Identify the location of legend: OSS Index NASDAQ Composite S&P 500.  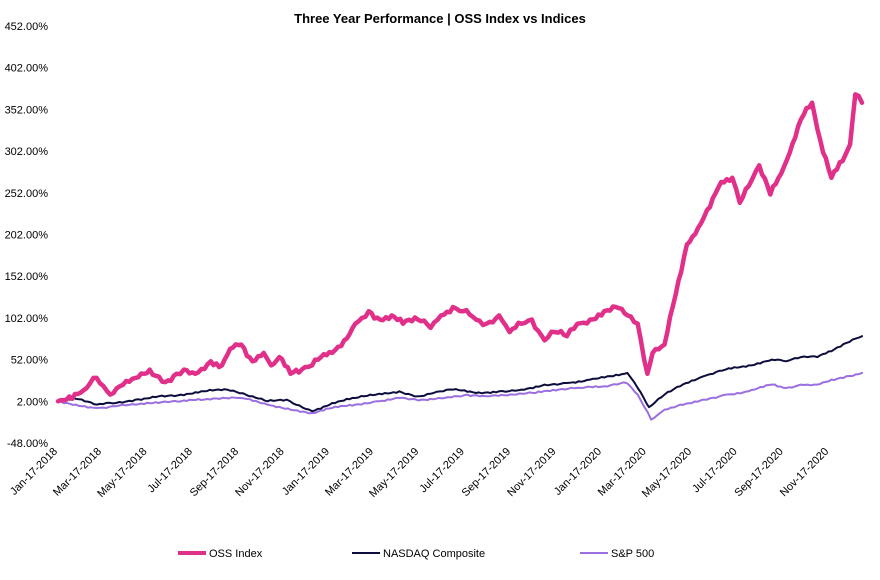
(416, 554).